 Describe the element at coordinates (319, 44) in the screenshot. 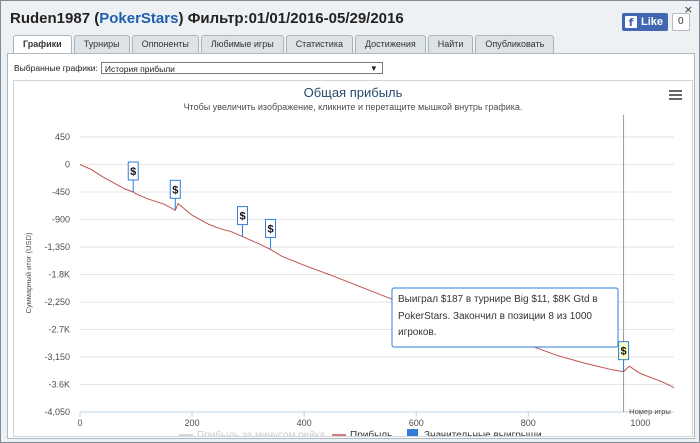

I see `tab-statistics: Статистика` at that location.